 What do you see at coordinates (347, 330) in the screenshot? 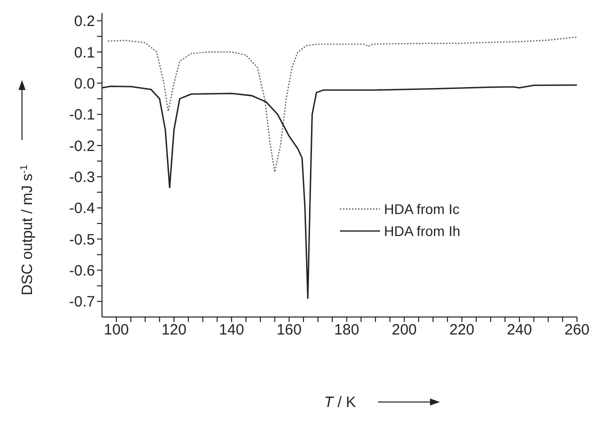
I see `x-tick-label: 180` at bounding box center [347, 330].